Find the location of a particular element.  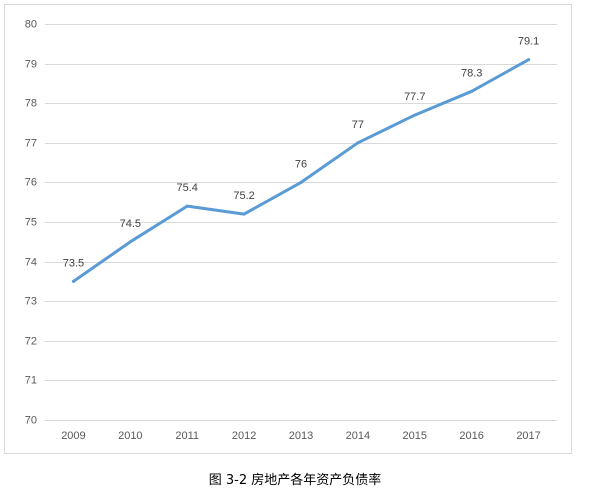

x-tick-label: 2010 is located at coordinates (130, 436).